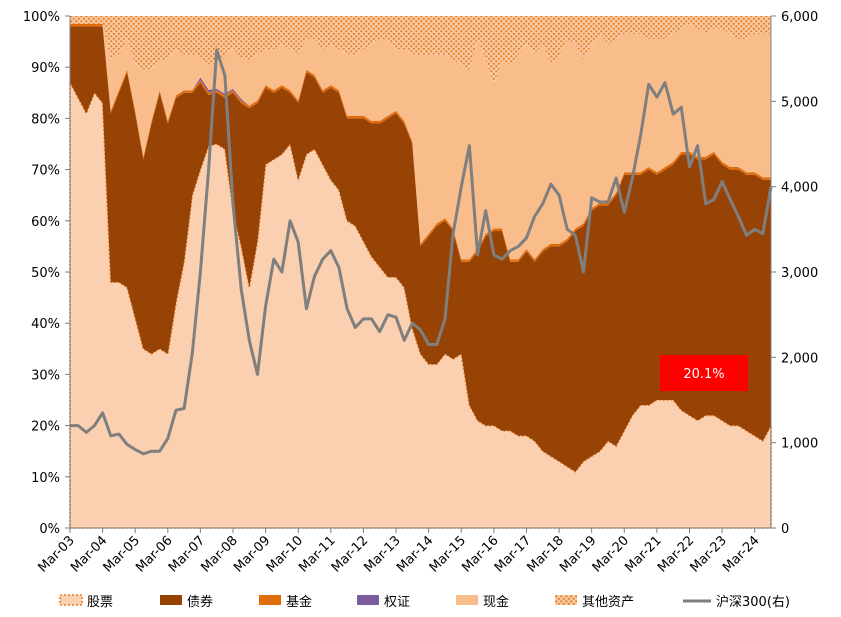 This screenshot has width=841, height=617. What do you see at coordinates (785, 529) in the screenshot?
I see `right-tick-label: 0` at bounding box center [785, 529].